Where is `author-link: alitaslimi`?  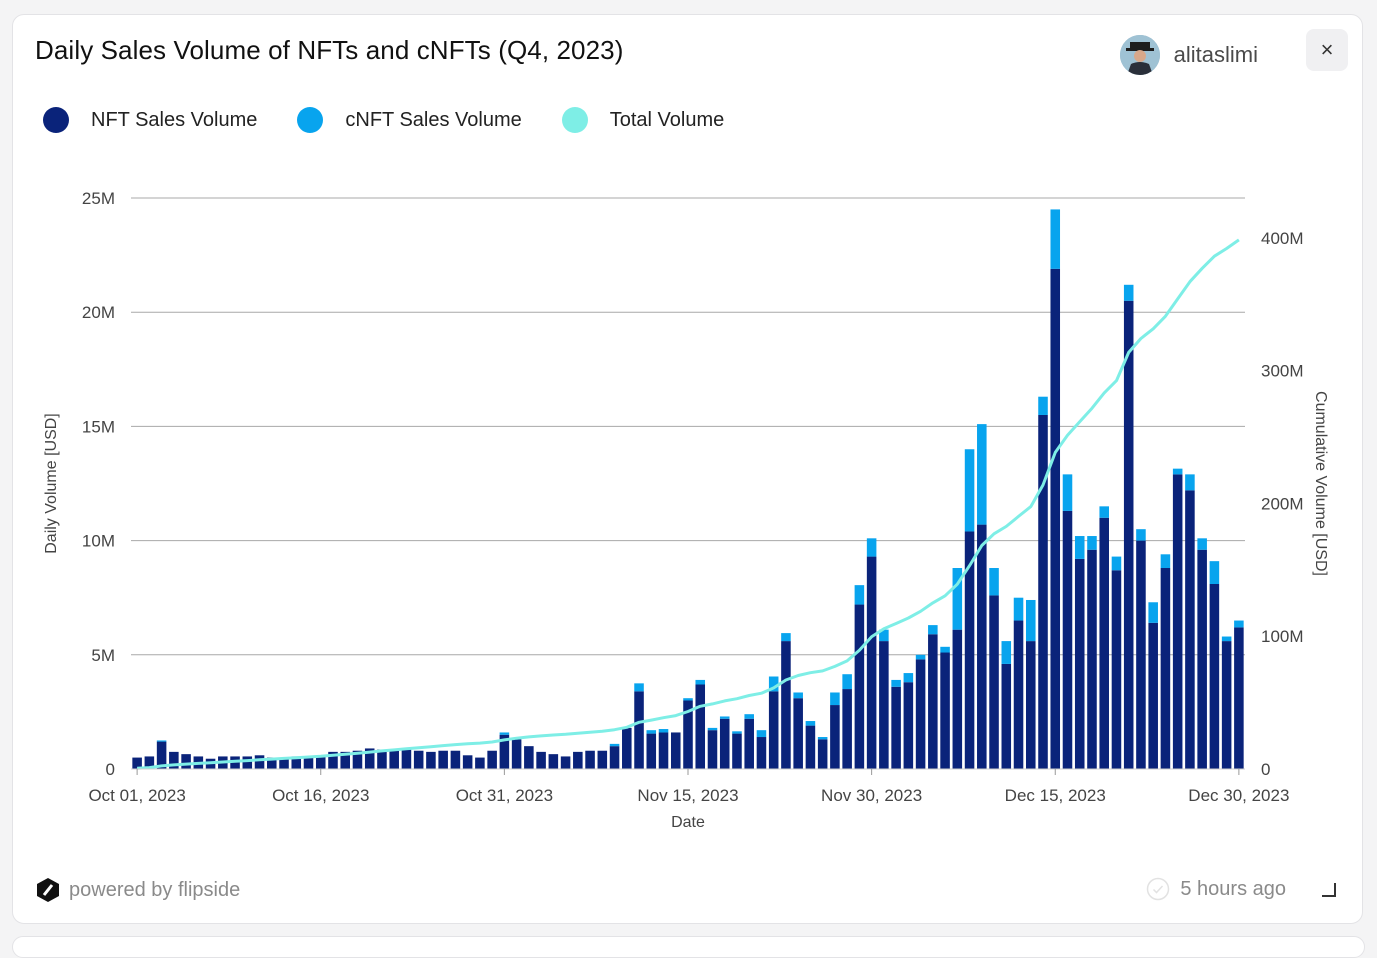 author-link: alitaslimi is located at coordinates (1188, 55).